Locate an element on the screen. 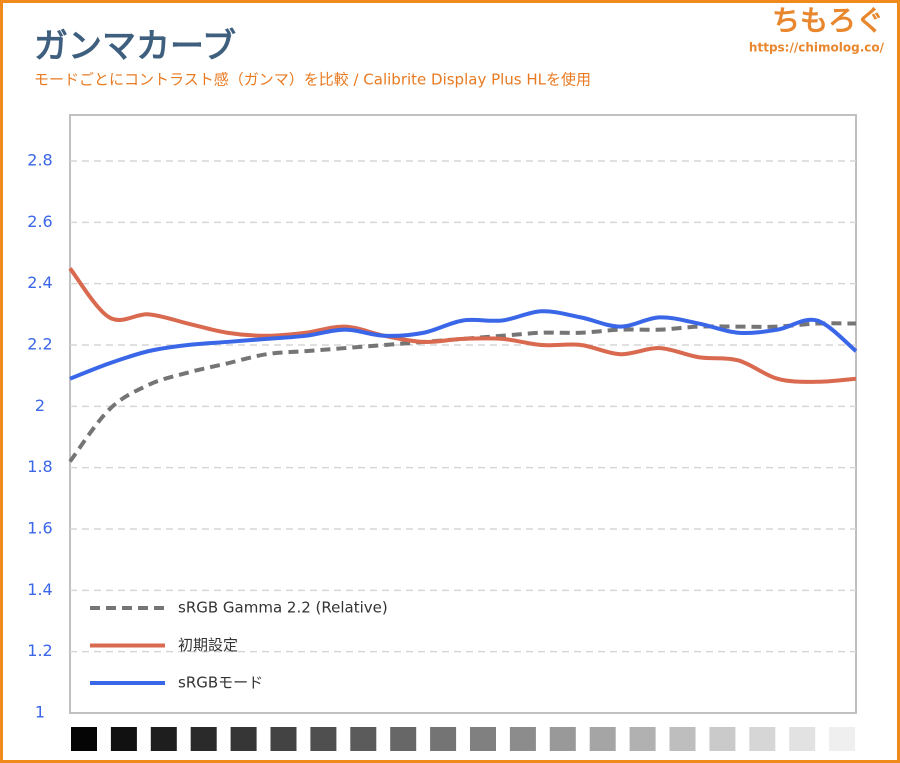 Image resolution: width=900 pixels, height=763 pixels. logo: ちもろぐ is located at coordinates (828, 20).